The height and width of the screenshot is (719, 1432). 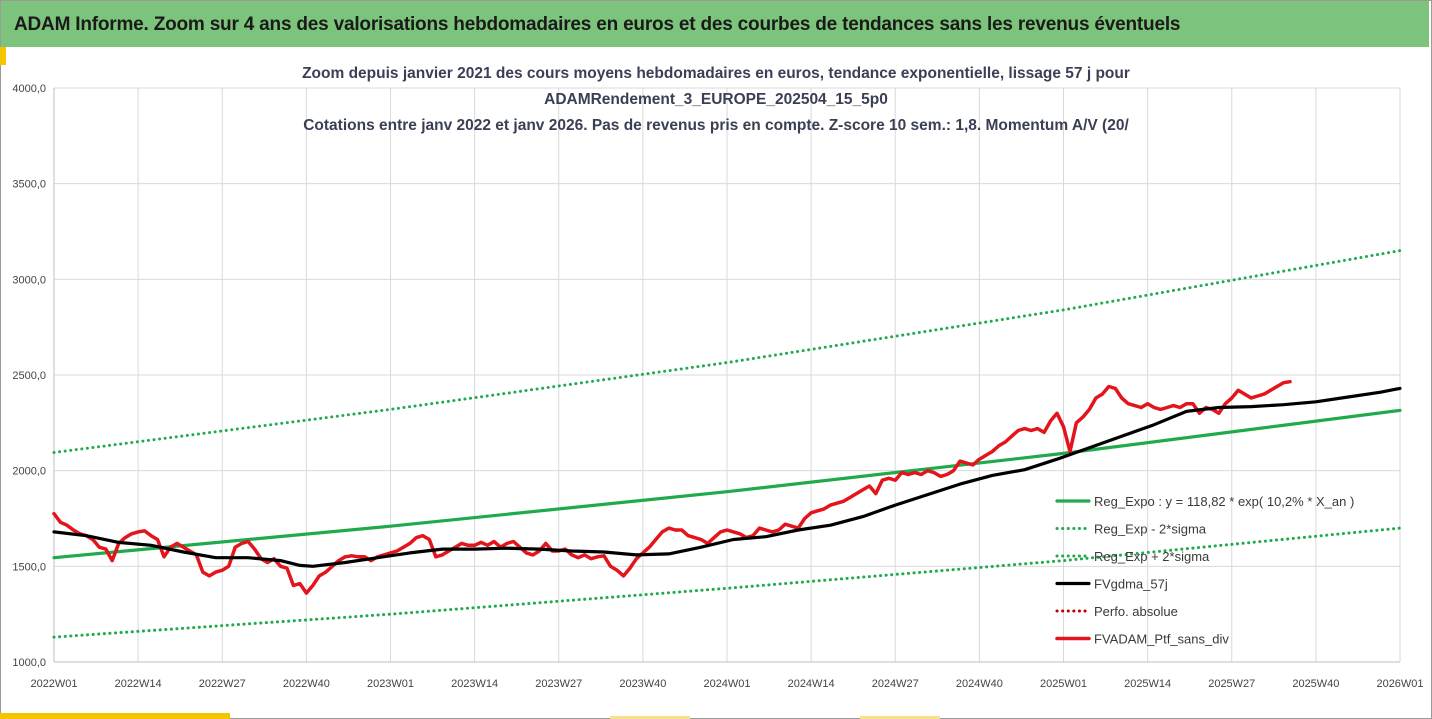 What do you see at coordinates (1231, 684) in the screenshot?
I see `x-tick-label: 2025W27` at bounding box center [1231, 684].